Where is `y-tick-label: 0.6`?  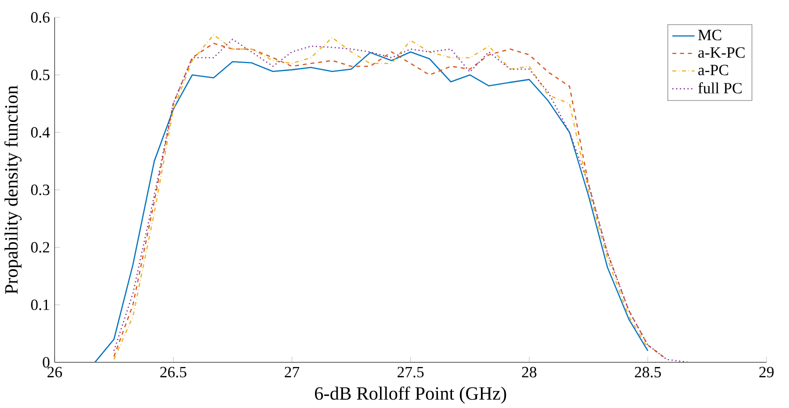 y-tick-label: 0.6 is located at coordinates (40, 17).